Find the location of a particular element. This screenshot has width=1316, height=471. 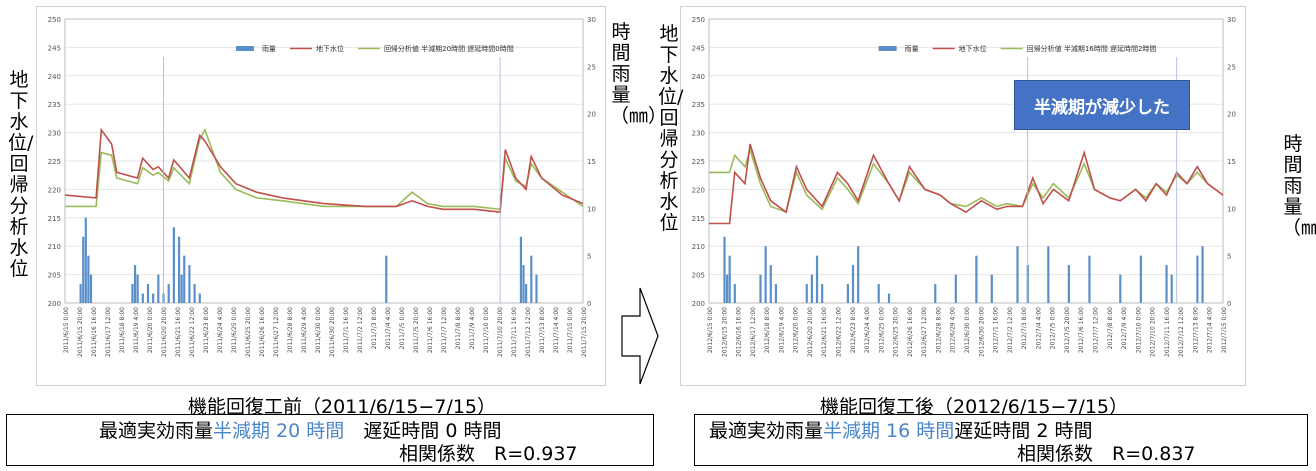

x-tick-label: 2011/7/9 4:00 is located at coordinates (472, 328).